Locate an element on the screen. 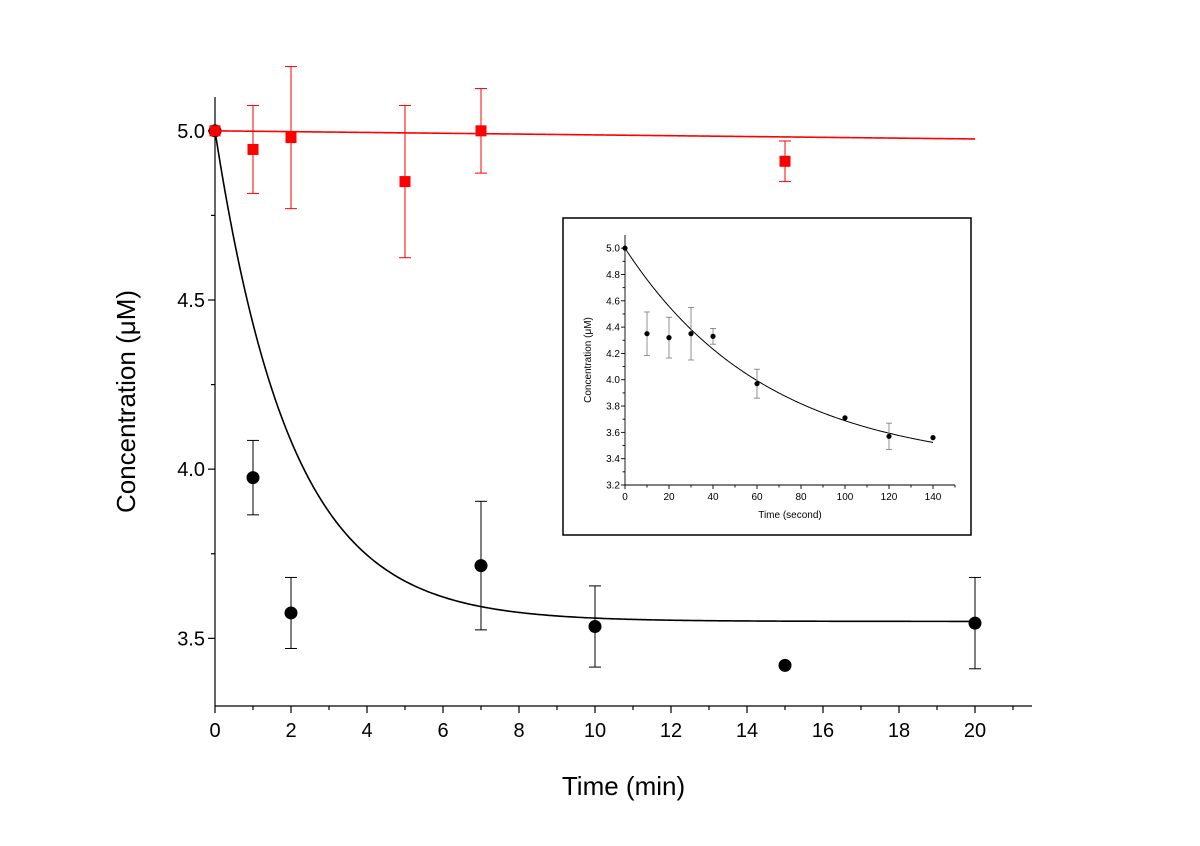 The width and height of the screenshot is (1200, 846). inset-y-tick-label: 4.6 is located at coordinates (613, 301).